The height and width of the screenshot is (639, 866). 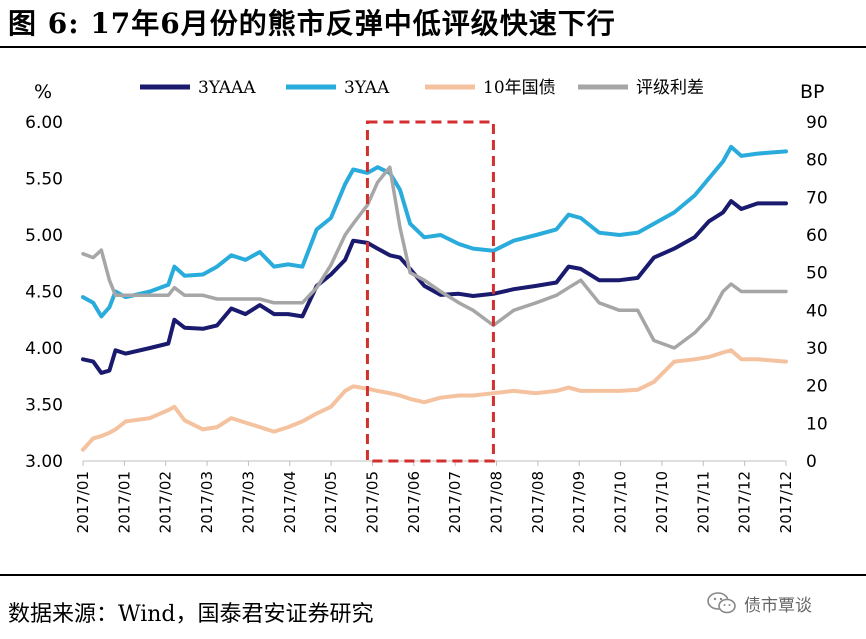 What do you see at coordinates (817, 274) in the screenshot?
I see `y-right-tick-label: 50` at bounding box center [817, 274].